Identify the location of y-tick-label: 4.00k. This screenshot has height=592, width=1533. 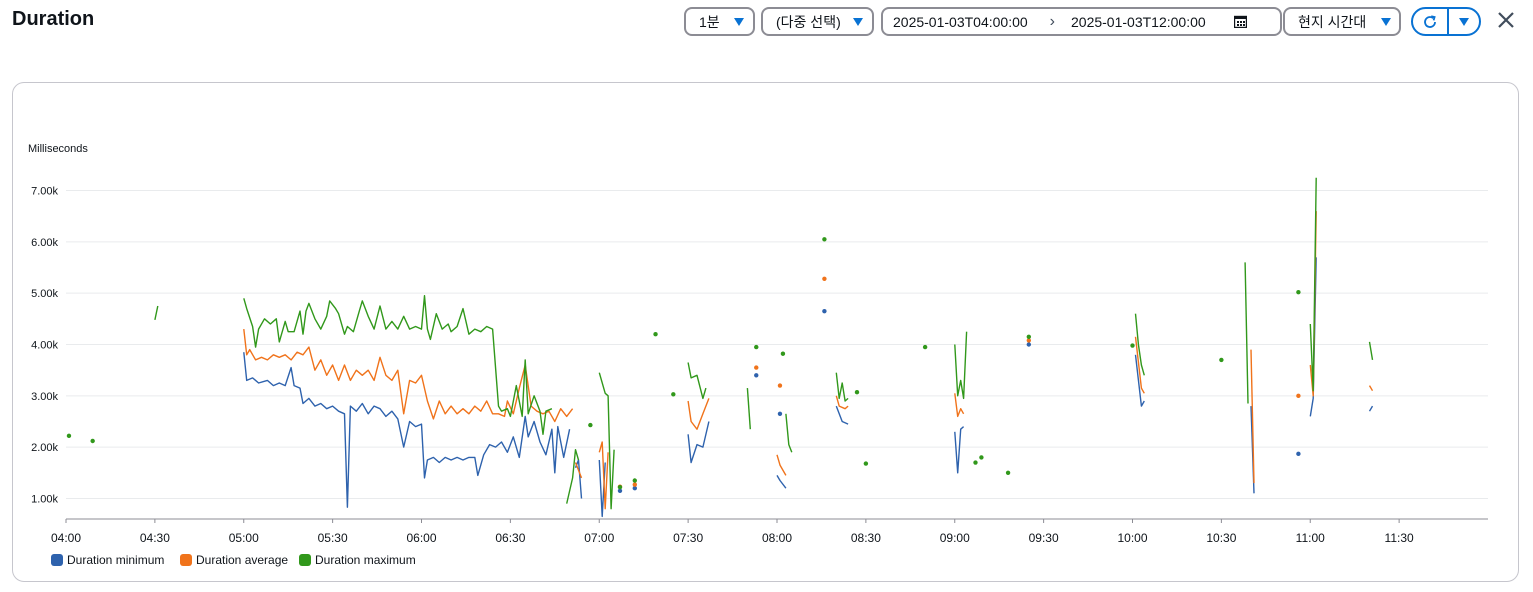
(44, 346).